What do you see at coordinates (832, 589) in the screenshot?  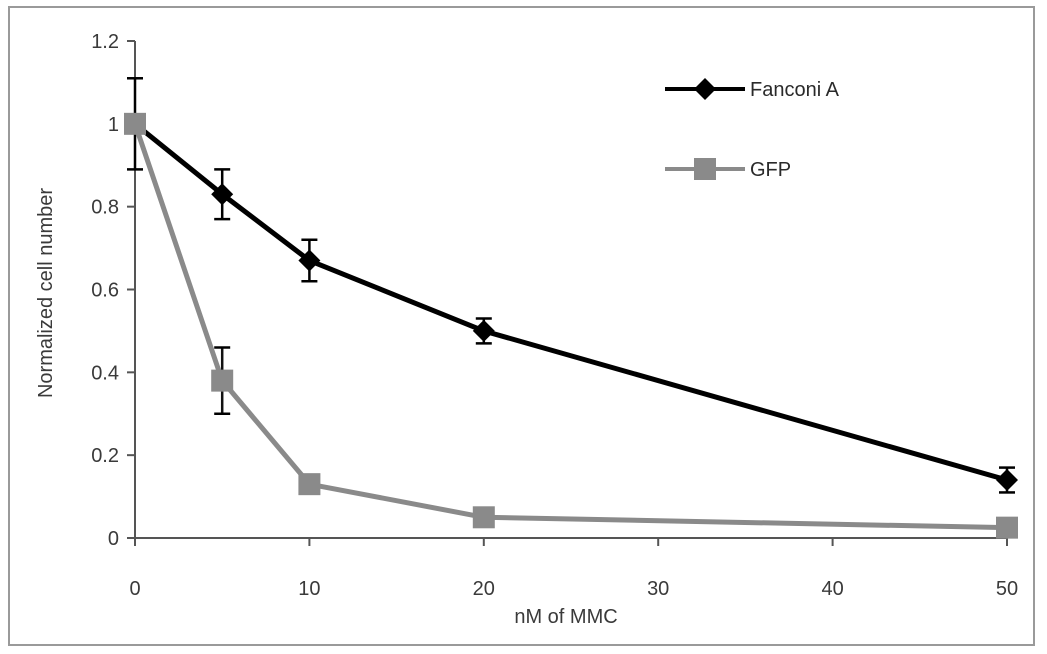 I see `x-tick-label: 40` at bounding box center [832, 589].